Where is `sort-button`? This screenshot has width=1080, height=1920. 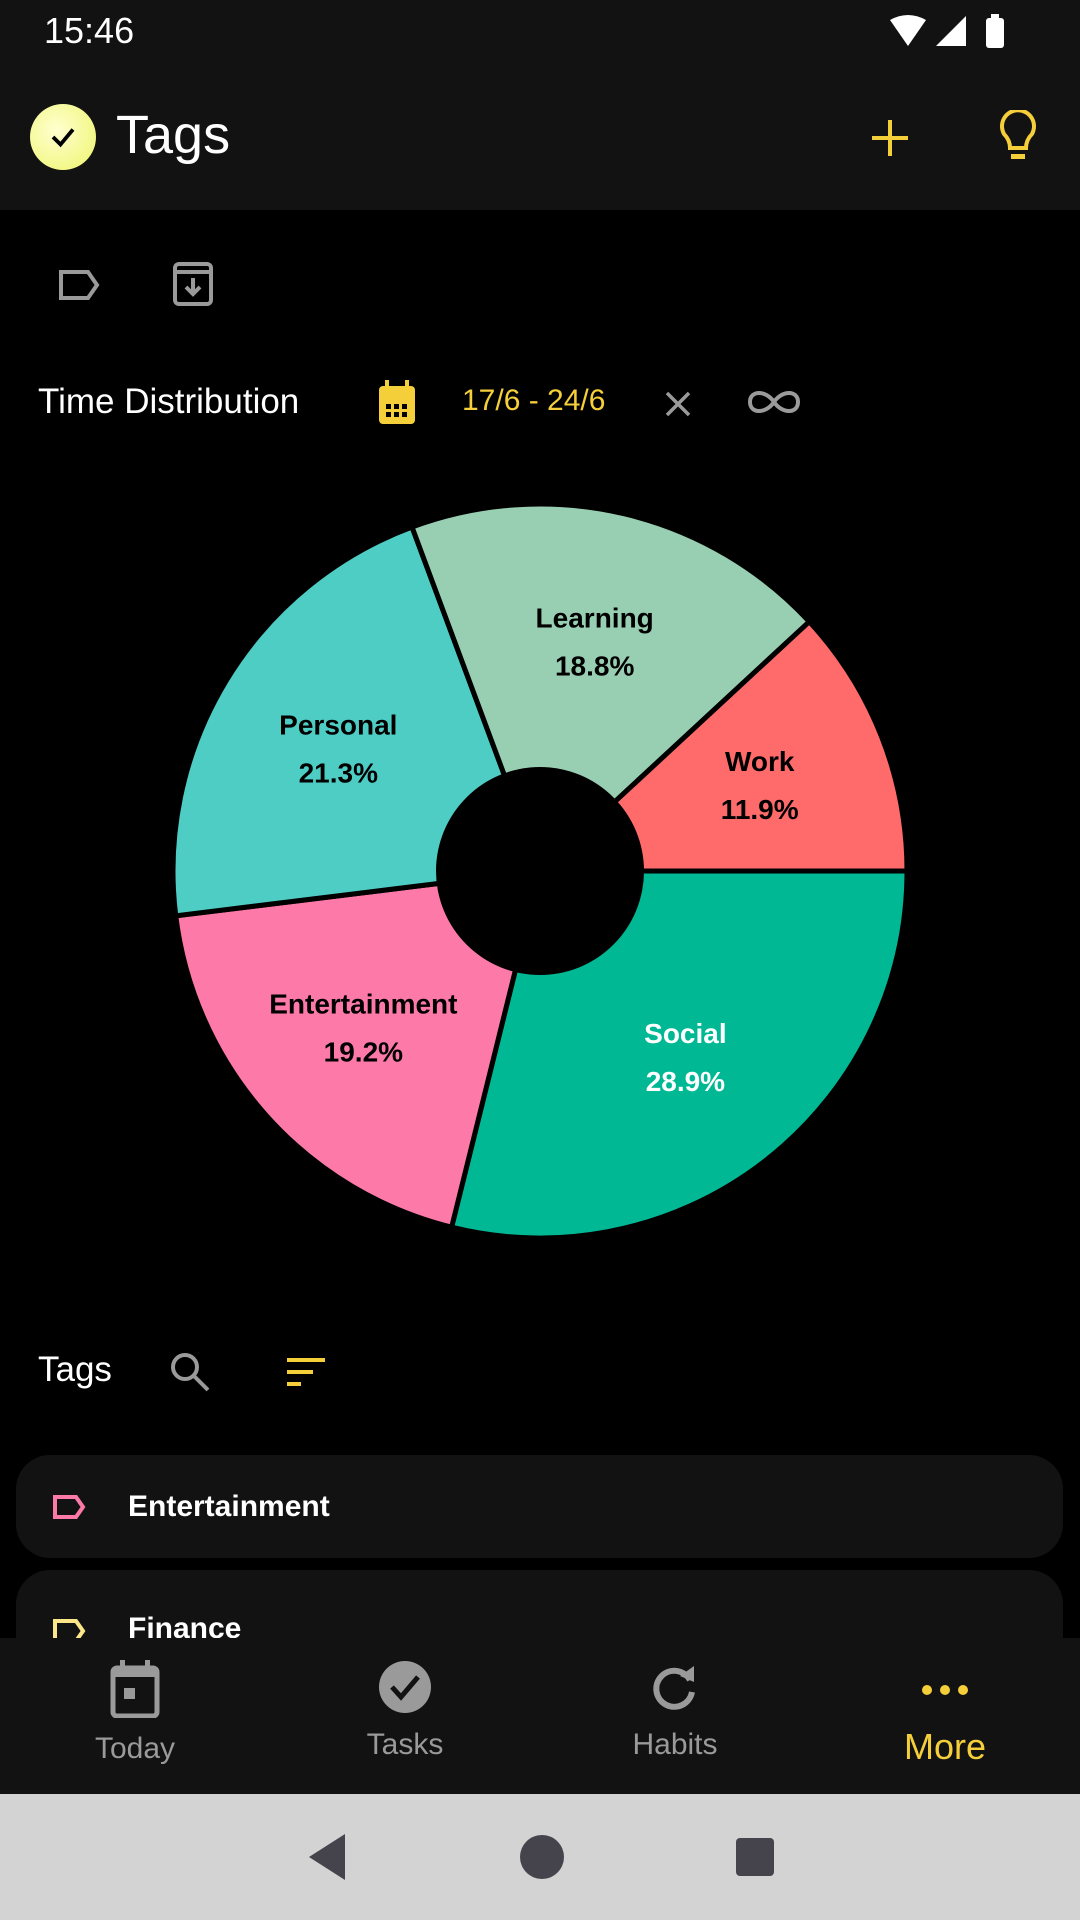 sort-button is located at coordinates (306, 1372).